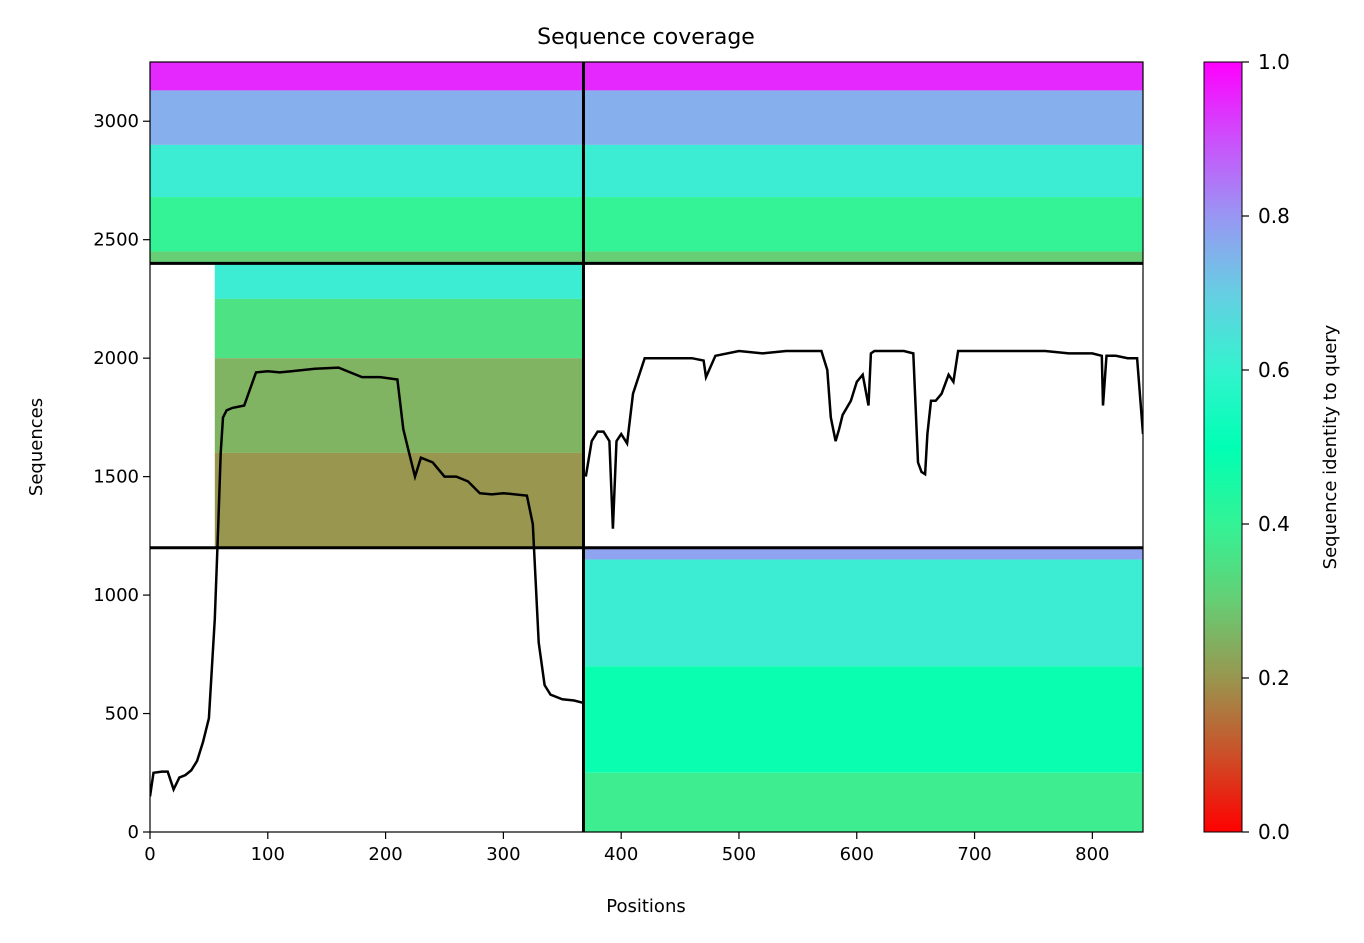  Describe the element at coordinates (739, 854) in the screenshot. I see `x-tick-label-500: 500` at that location.